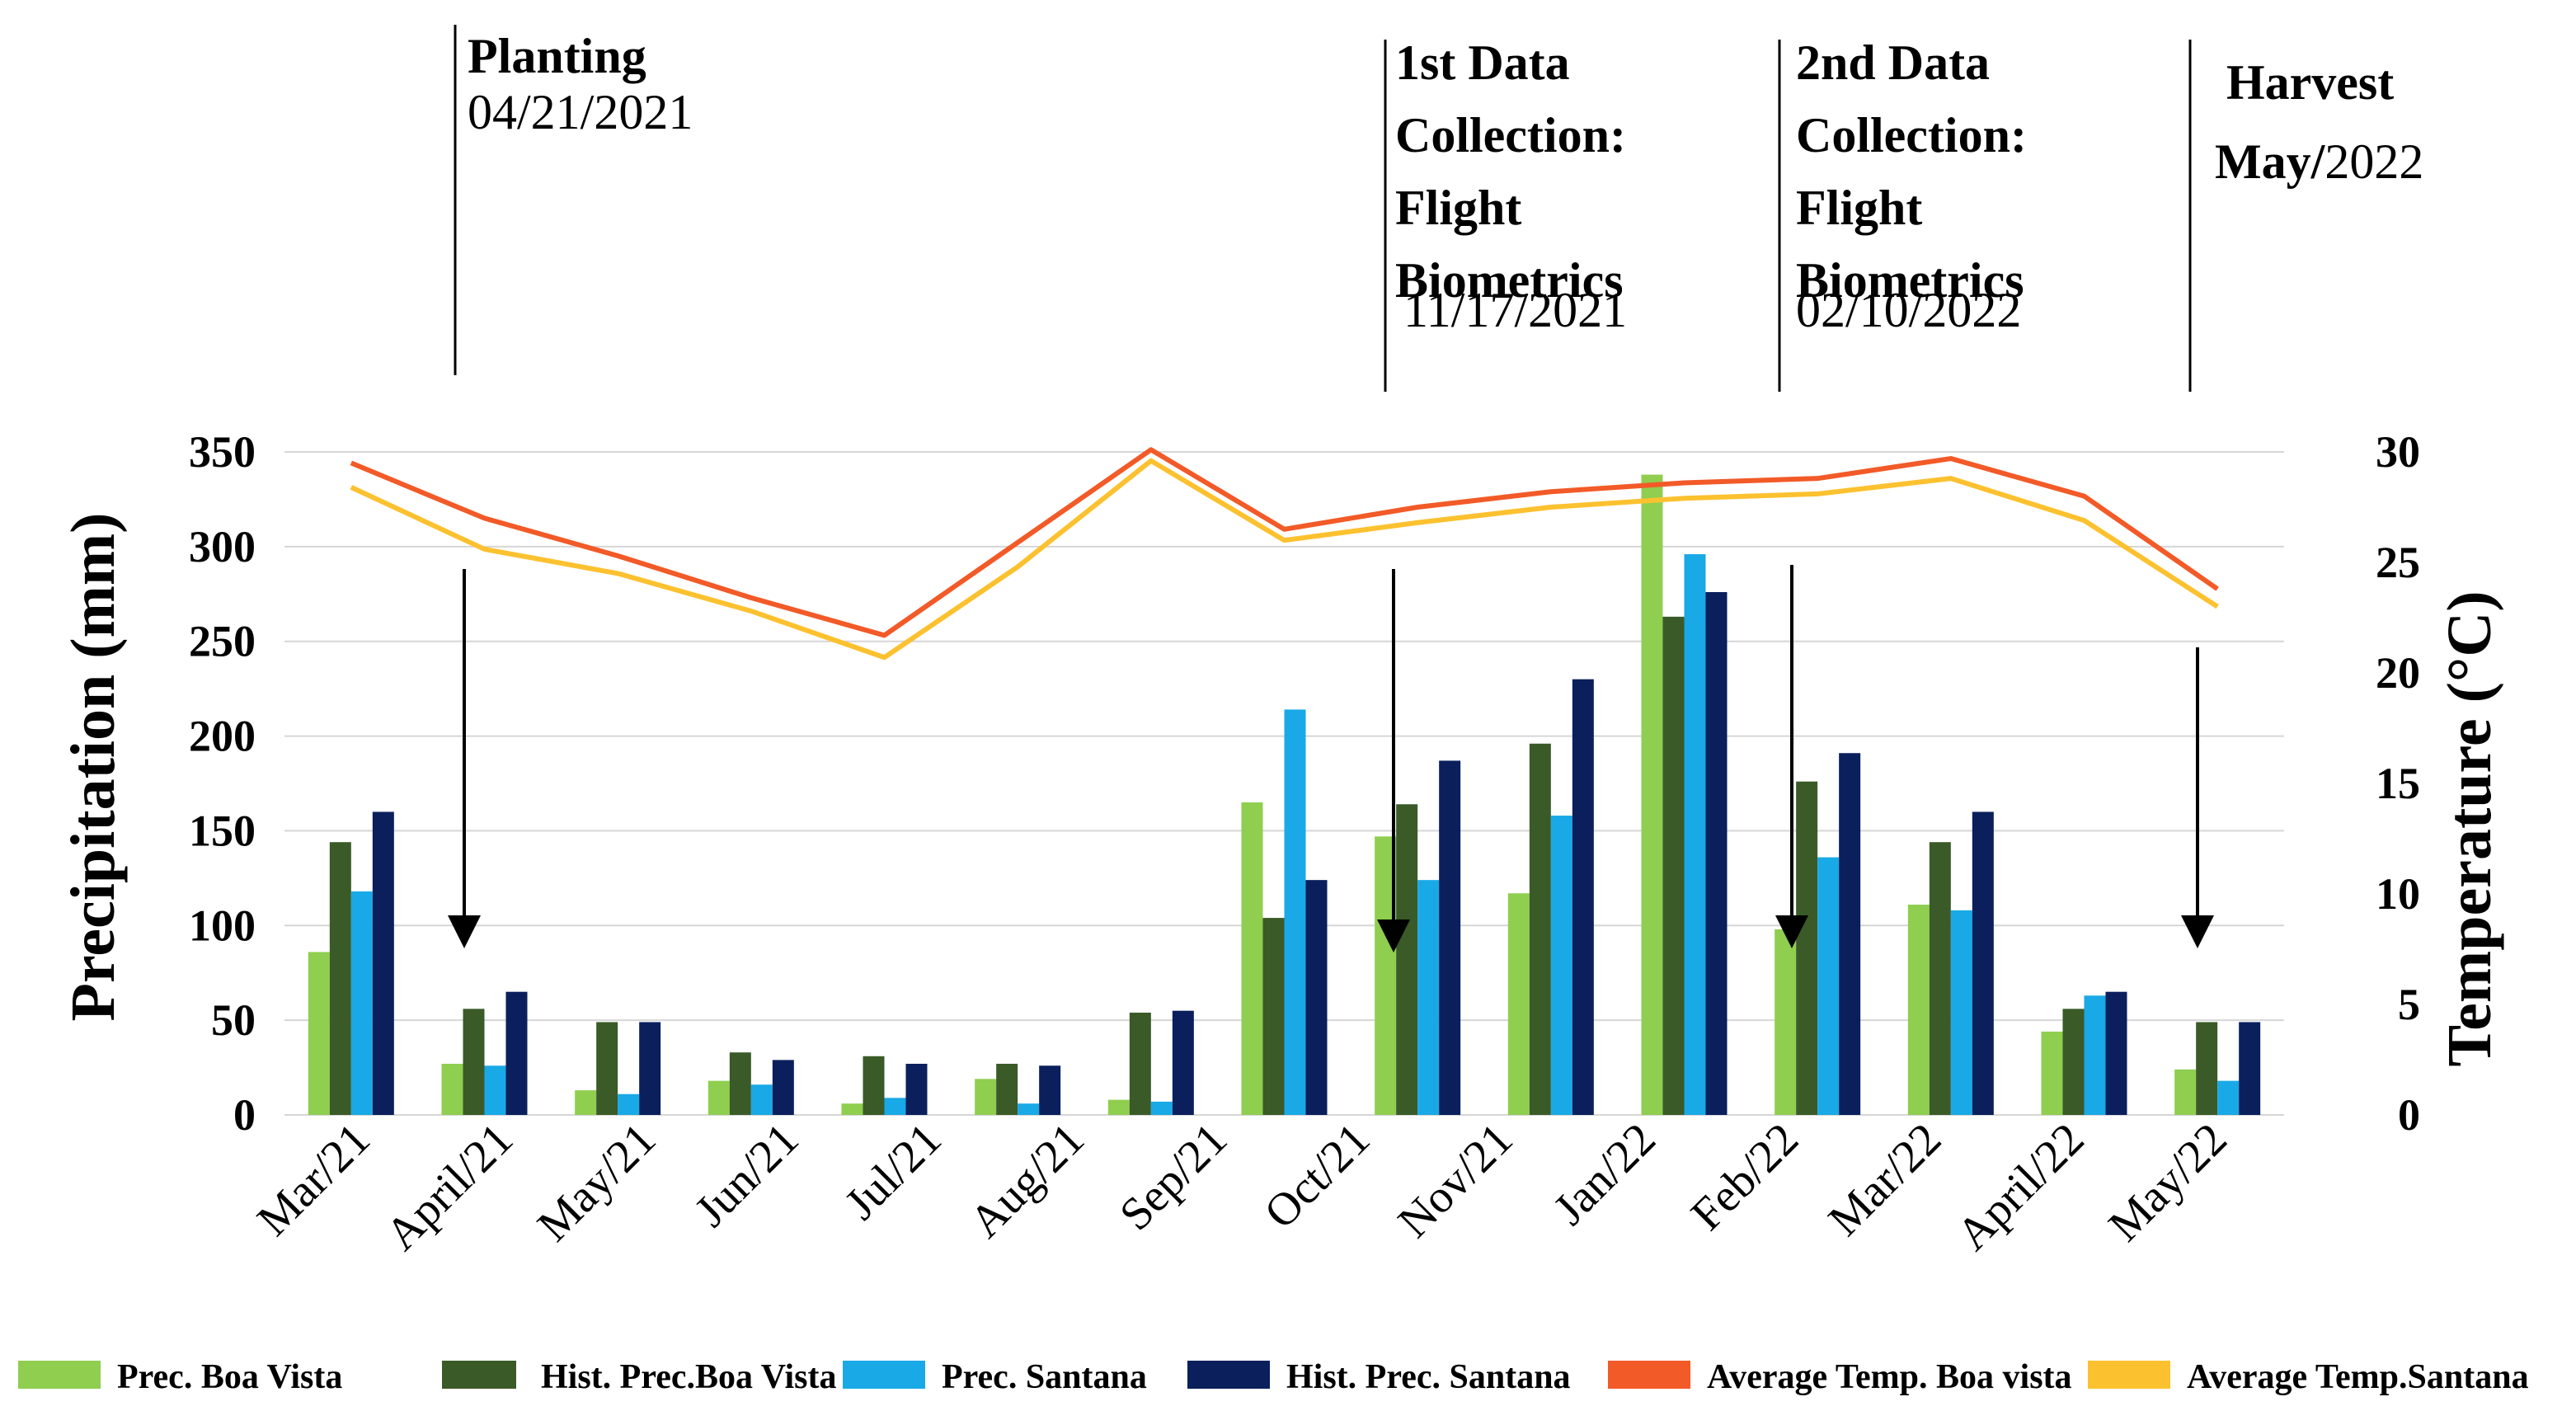  Describe the element at coordinates (2020, 1186) in the screenshot. I see `x-tick-label: April/22` at that location.